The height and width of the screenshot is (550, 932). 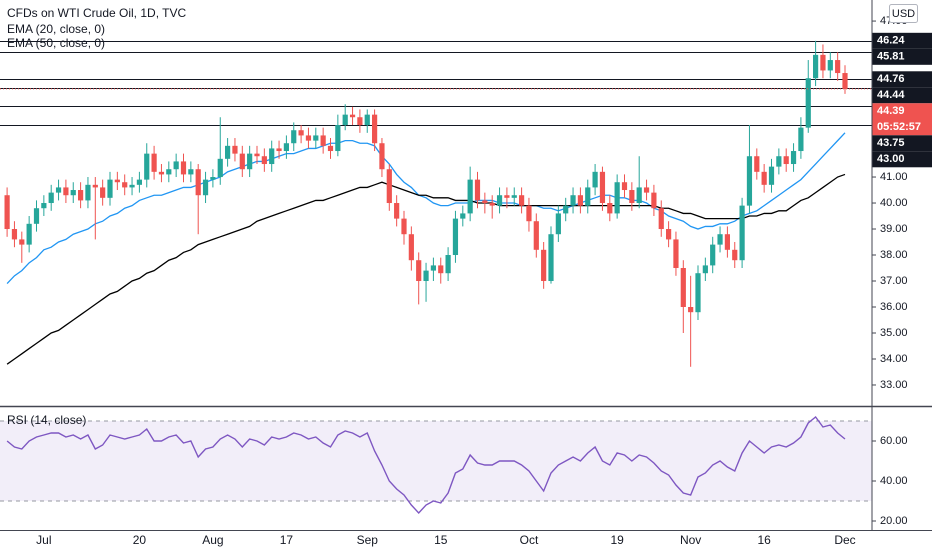 What do you see at coordinates (894, 281) in the screenshot?
I see `y-tick-label: 37.00` at bounding box center [894, 281].